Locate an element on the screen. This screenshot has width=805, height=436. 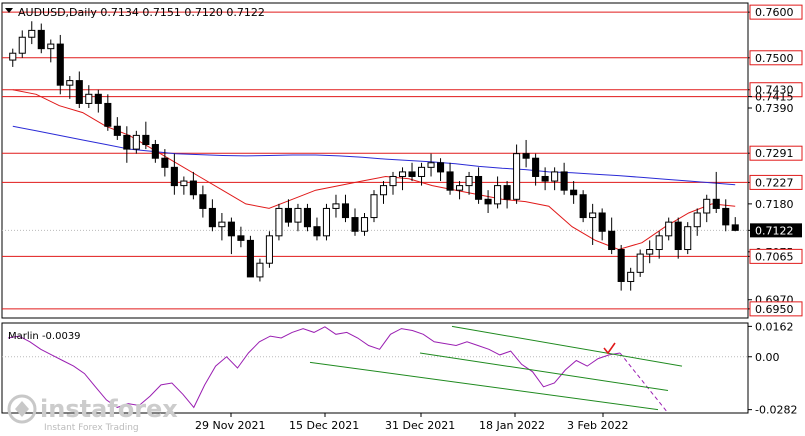
level-price-label: 0.7227 is located at coordinates (774, 182).